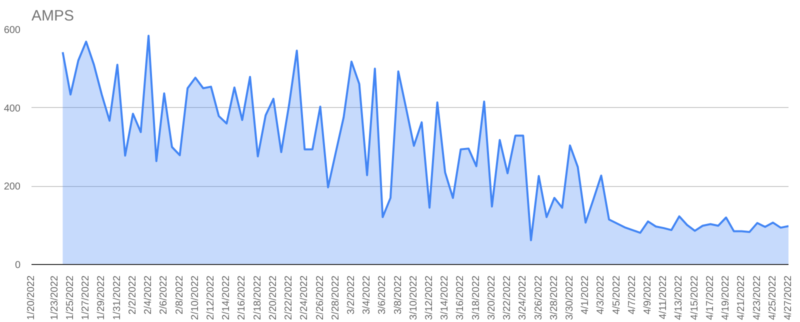  I want to click on x-tick-label: 2/14/2022, so click(226, 297).